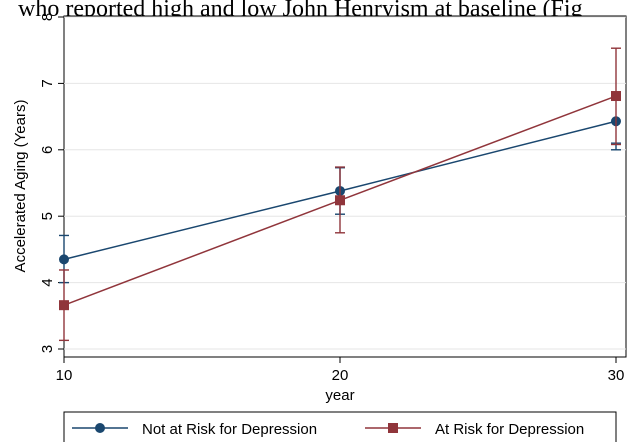 This screenshot has width=627, height=442. I want to click on x-tick-label: 30, so click(616, 375).